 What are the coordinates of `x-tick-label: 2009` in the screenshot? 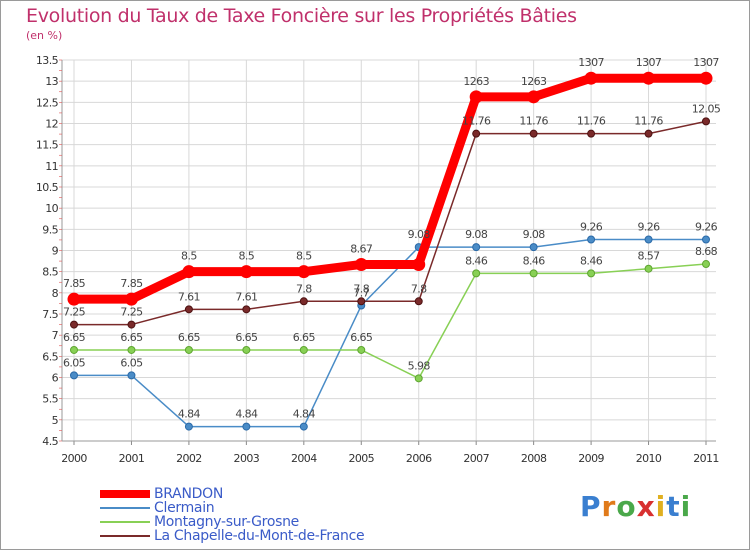 It's located at (591, 458).